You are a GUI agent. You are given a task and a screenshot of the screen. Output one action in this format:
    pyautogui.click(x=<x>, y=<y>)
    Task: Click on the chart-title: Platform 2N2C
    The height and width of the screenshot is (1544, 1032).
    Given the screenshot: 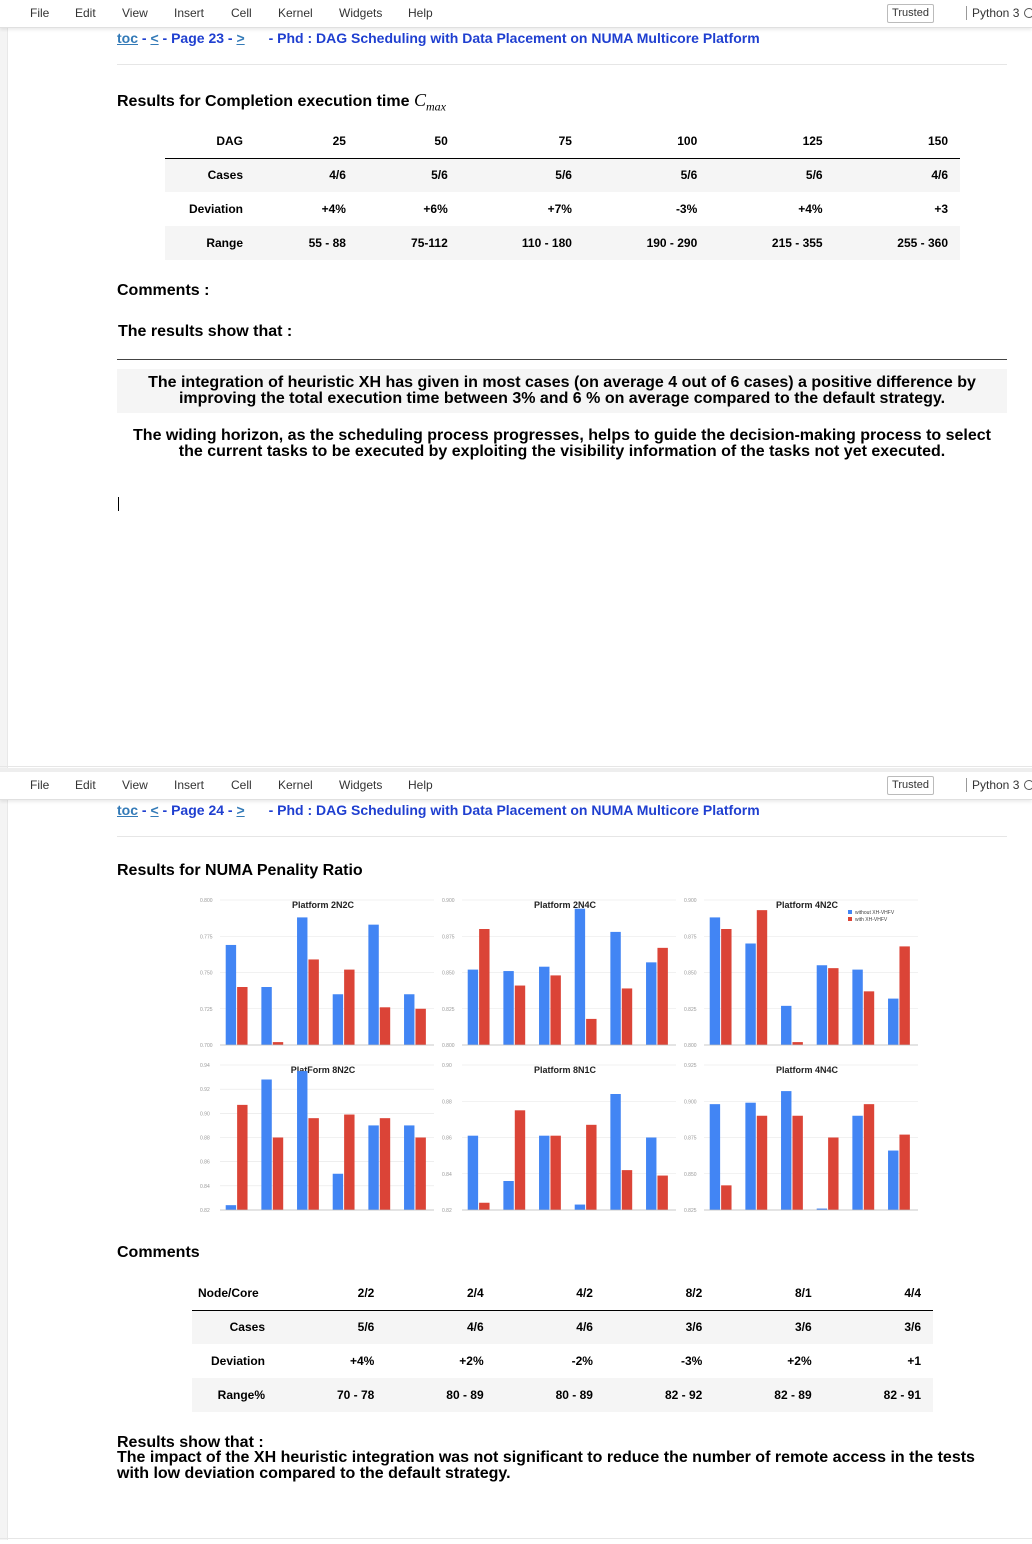 What is the action you would take?
    pyautogui.click(x=323, y=905)
    